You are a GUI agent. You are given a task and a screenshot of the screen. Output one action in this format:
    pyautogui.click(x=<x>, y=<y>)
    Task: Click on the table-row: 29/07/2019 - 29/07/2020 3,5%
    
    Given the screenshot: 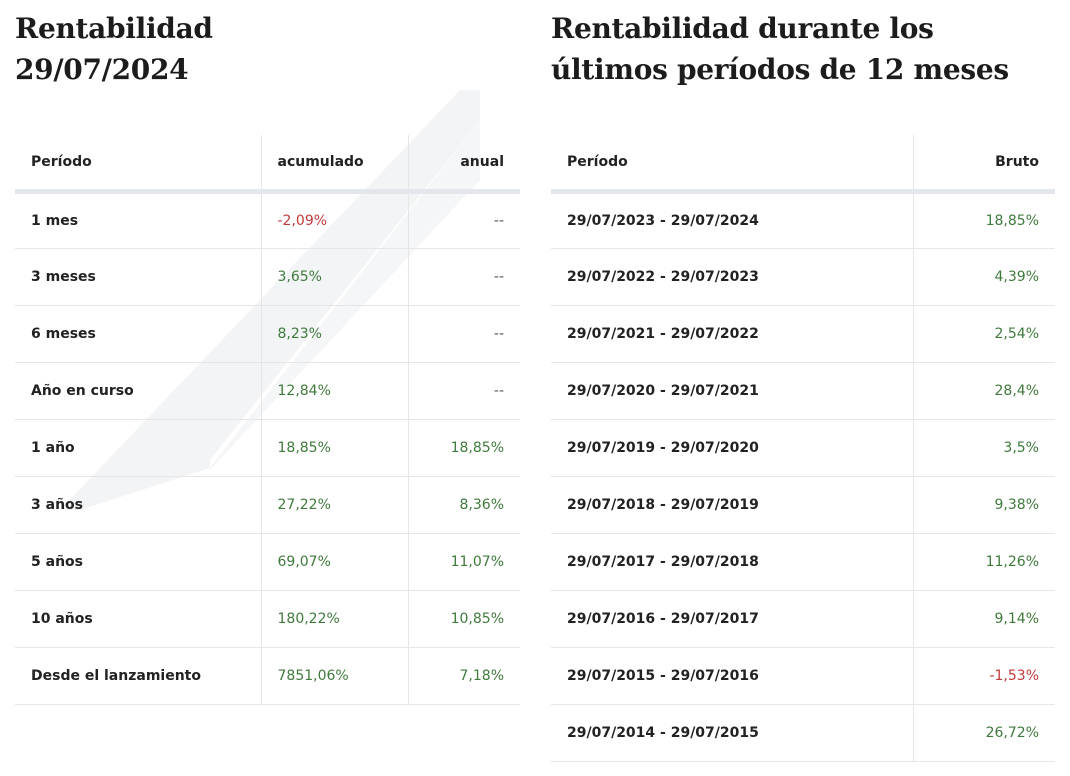 What is the action you would take?
    pyautogui.click(x=803, y=448)
    